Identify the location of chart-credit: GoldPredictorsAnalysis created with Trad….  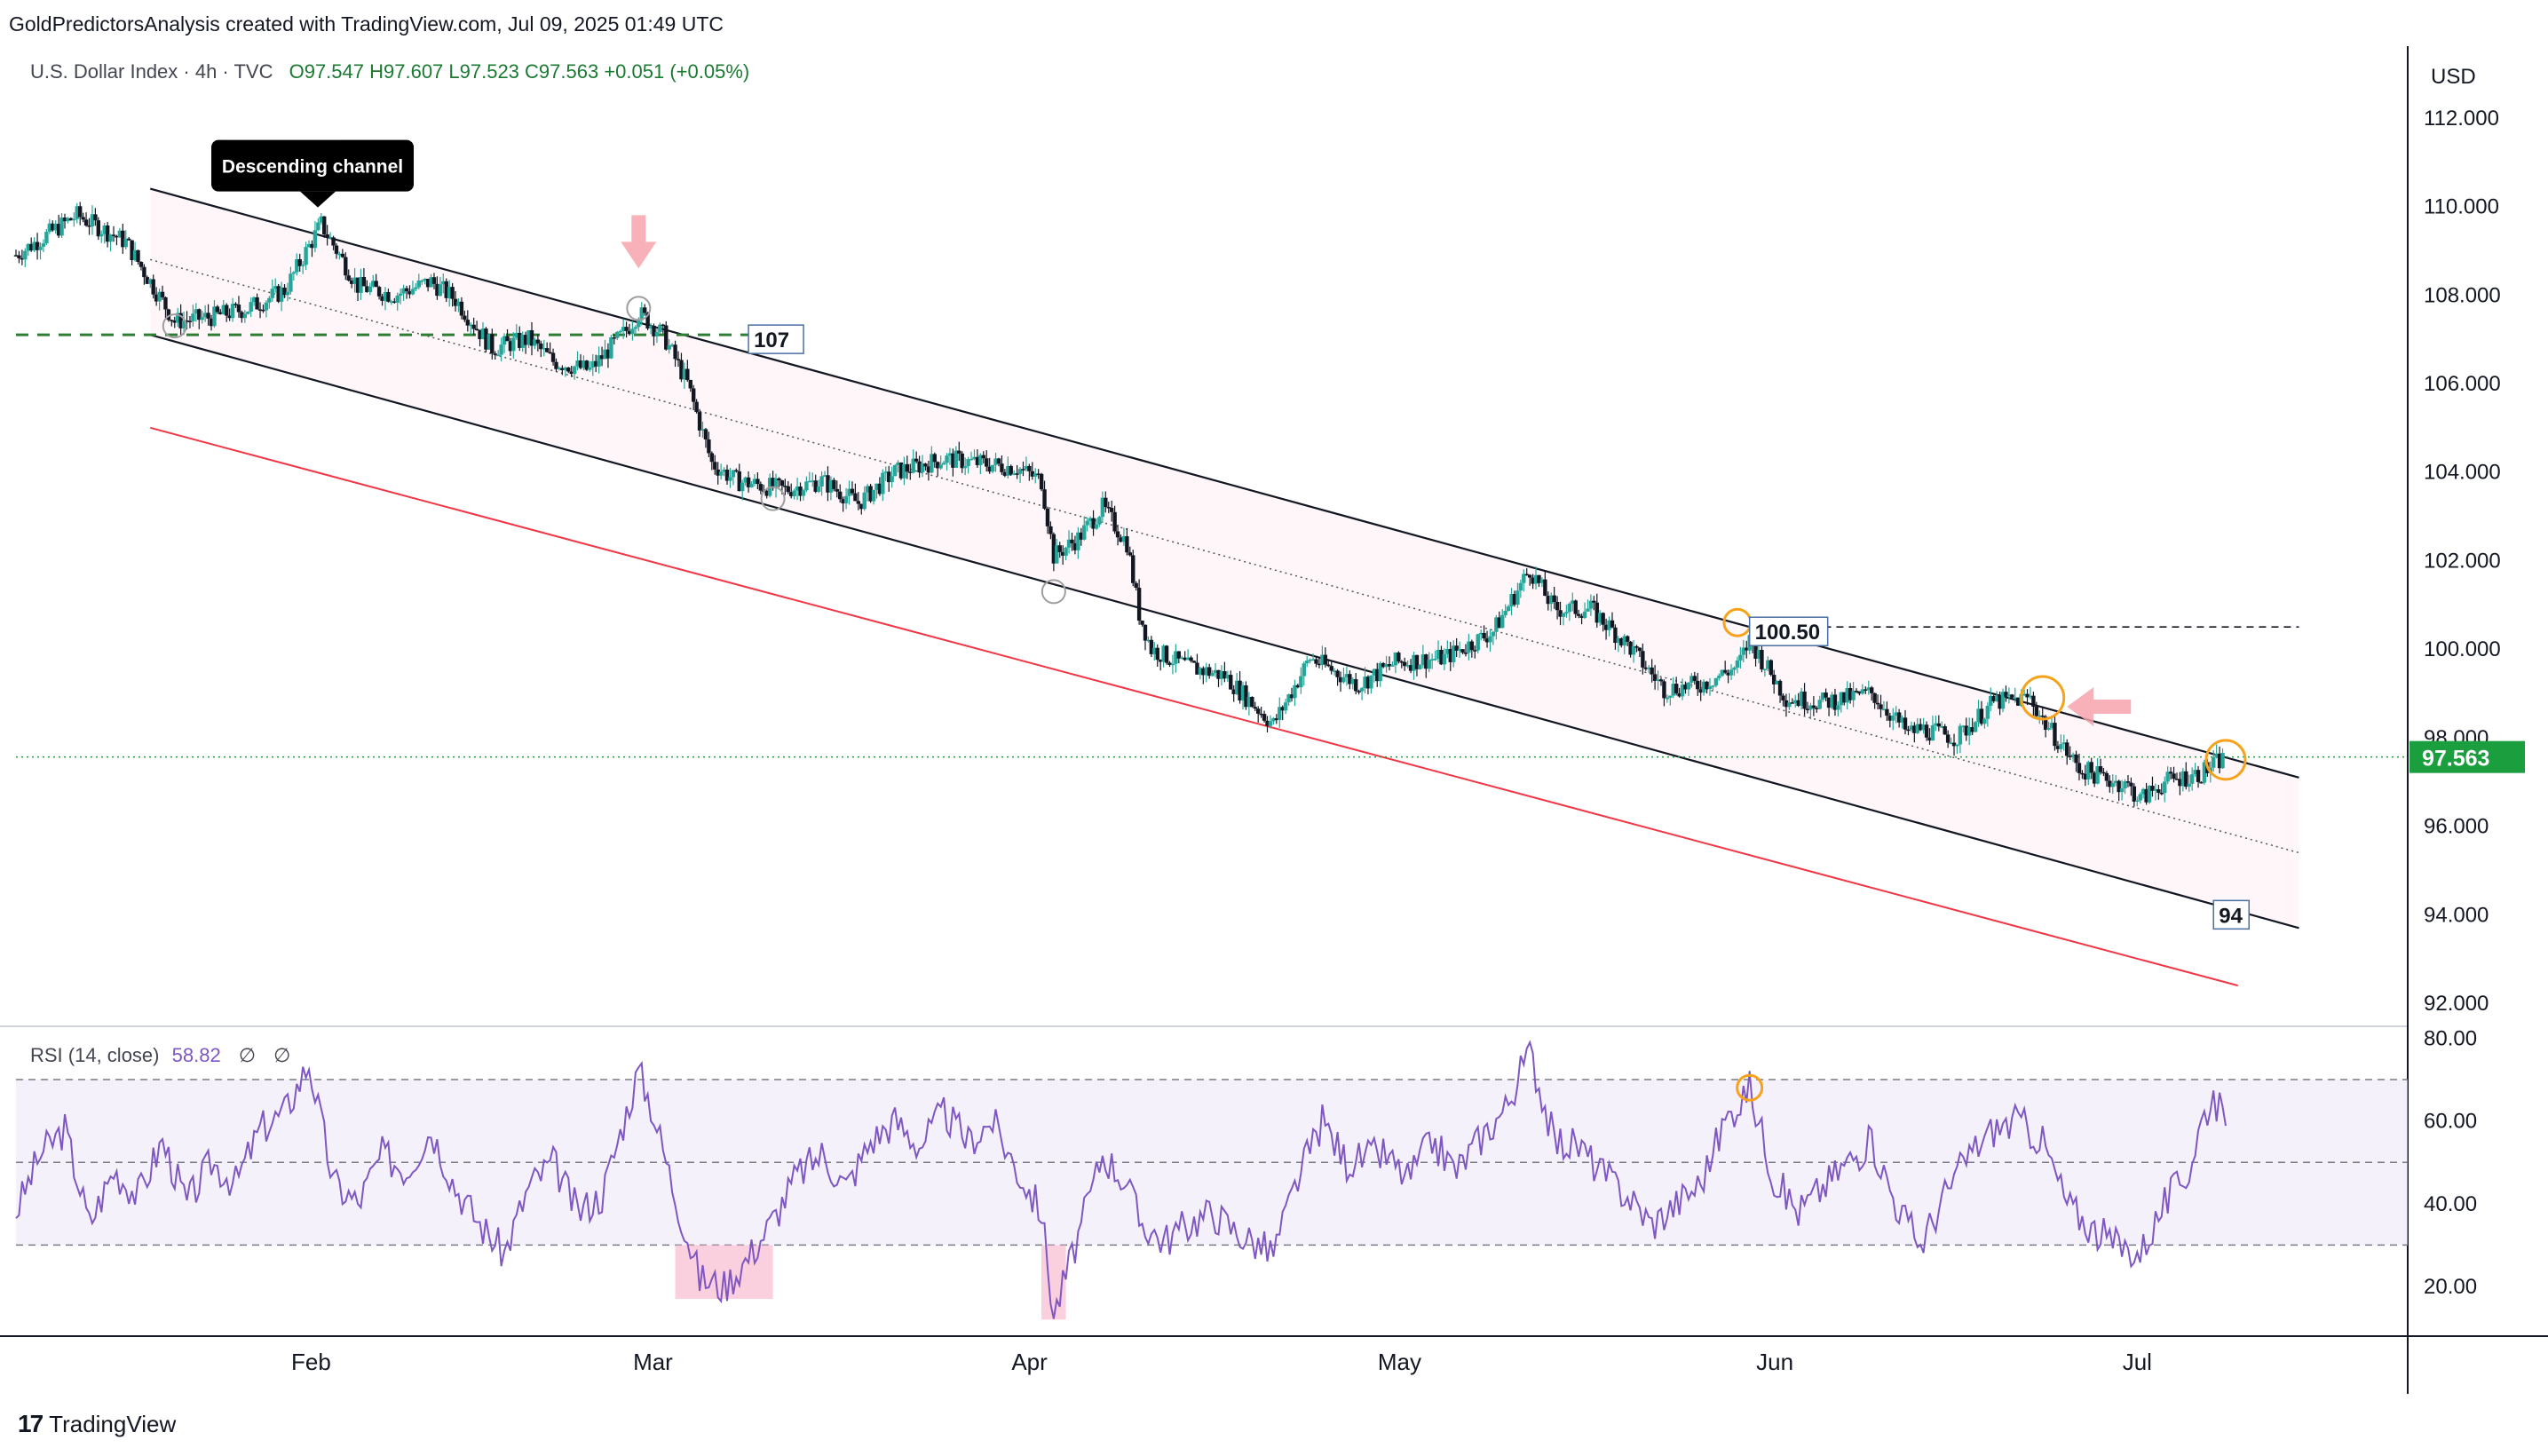
(366, 24).